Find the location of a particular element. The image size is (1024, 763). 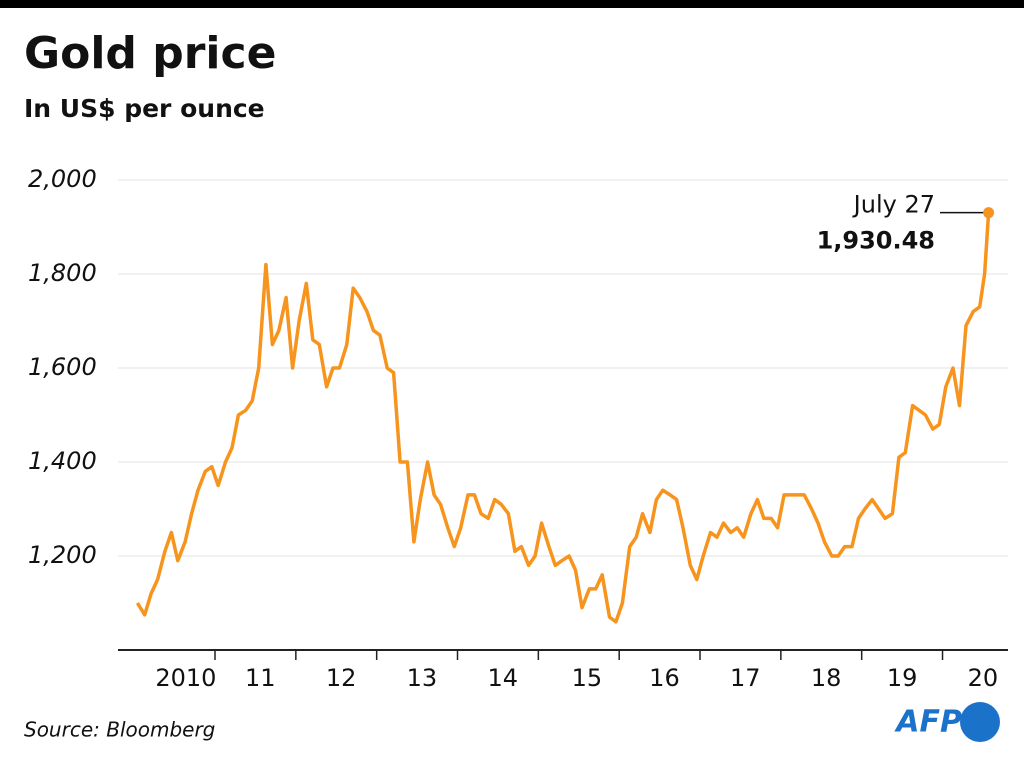

logo: AFP is located at coordinates (947, 722).